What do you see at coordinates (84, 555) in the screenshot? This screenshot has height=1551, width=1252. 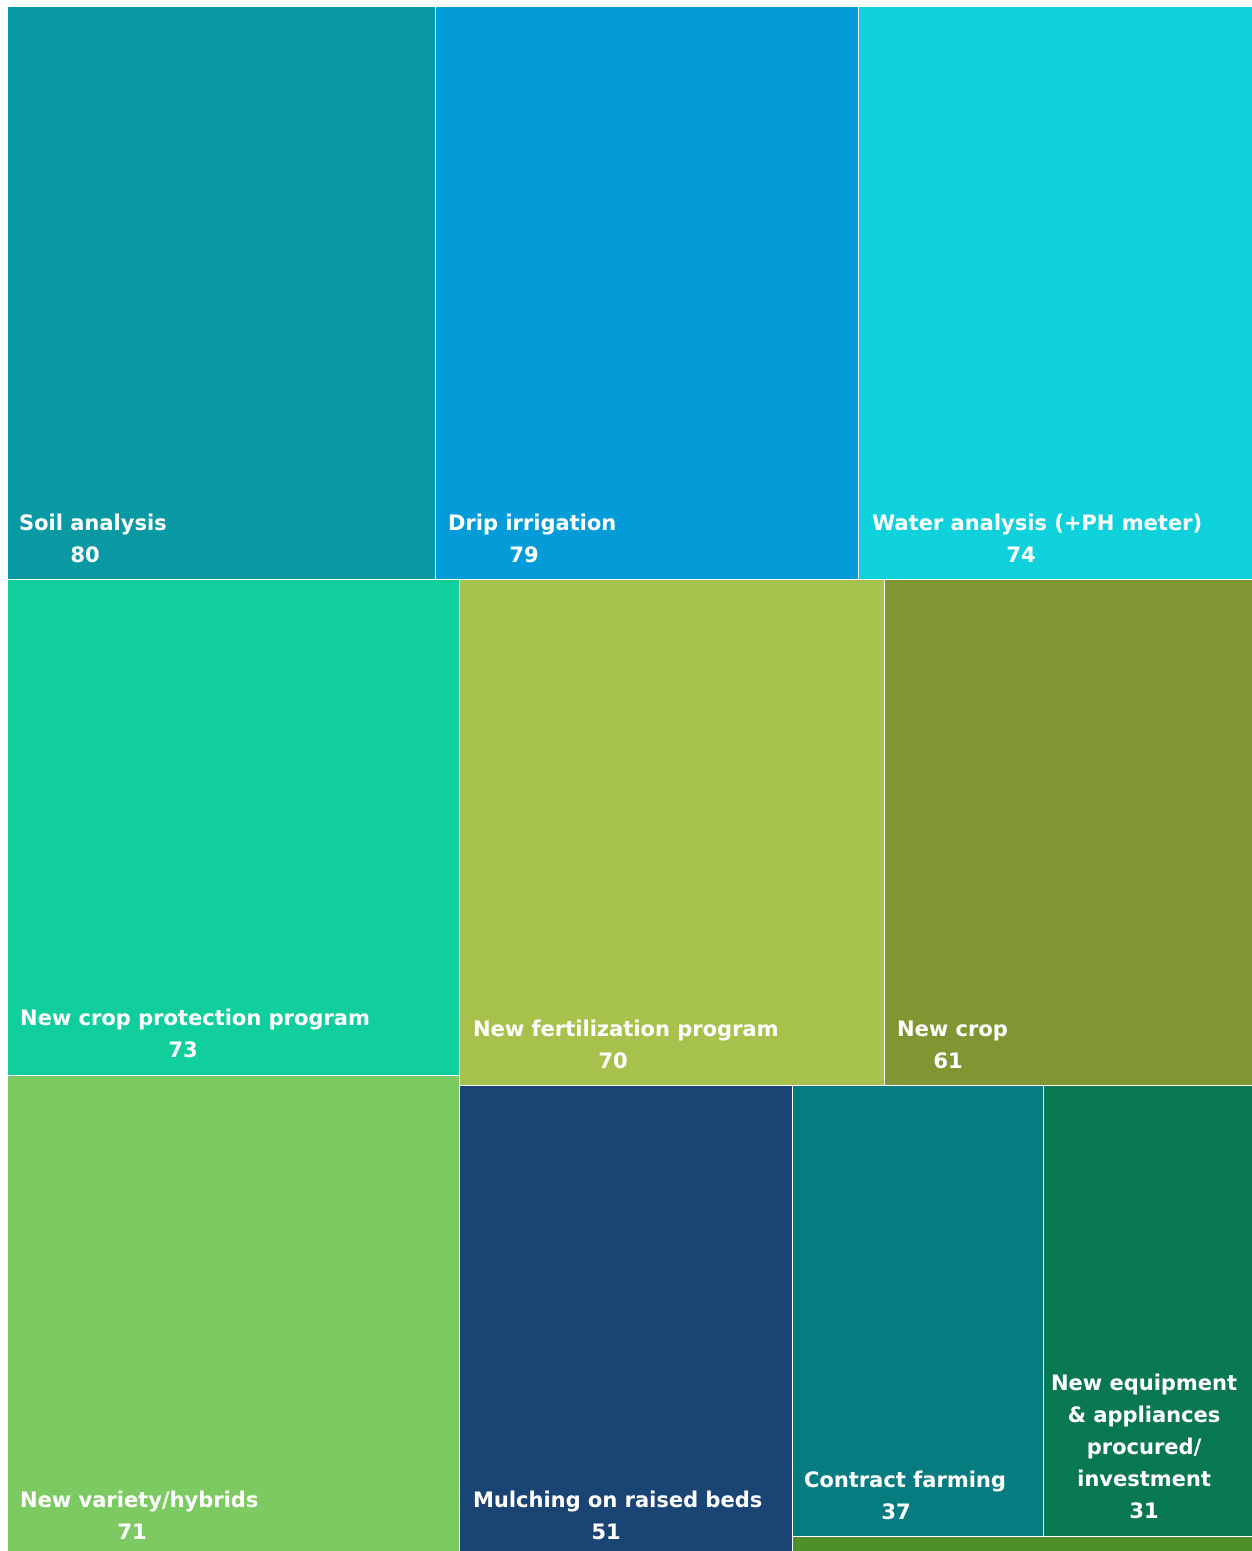 I see `tile-value: 80` at bounding box center [84, 555].